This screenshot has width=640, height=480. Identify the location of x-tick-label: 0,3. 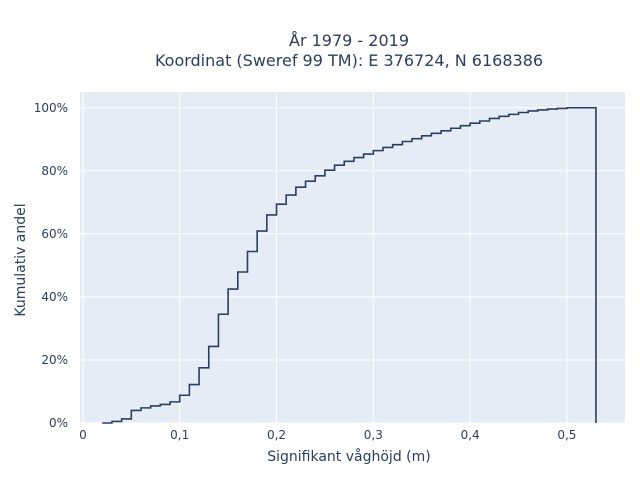
(373, 435).